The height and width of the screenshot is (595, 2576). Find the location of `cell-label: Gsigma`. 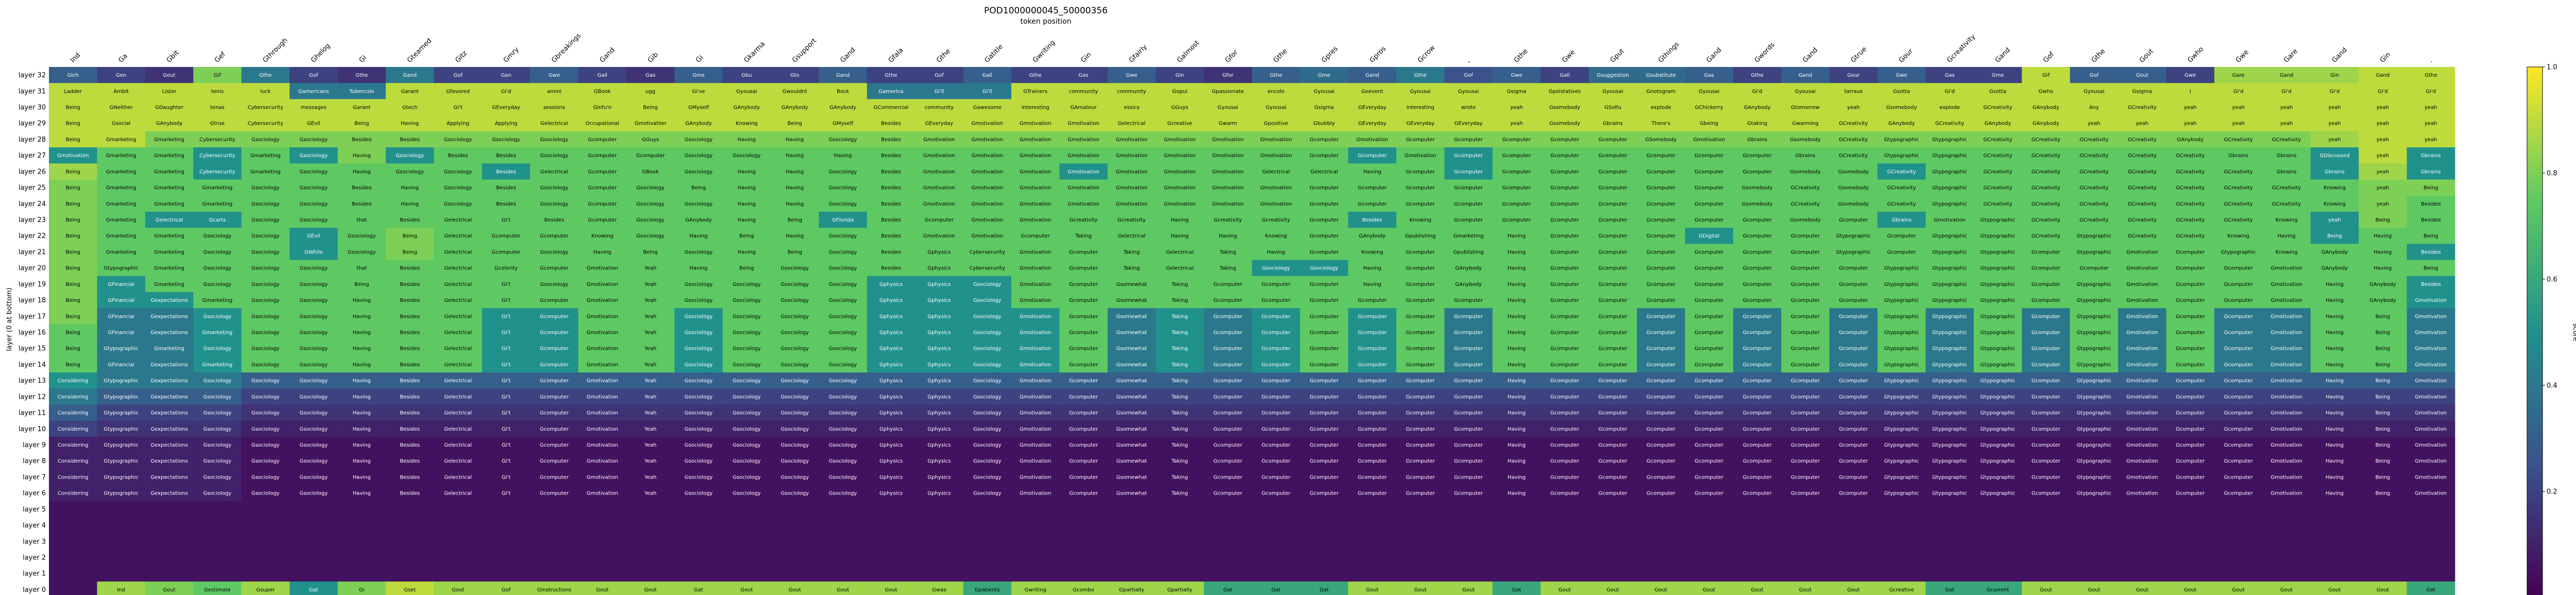

cell-label: Gsigma is located at coordinates (1324, 108).